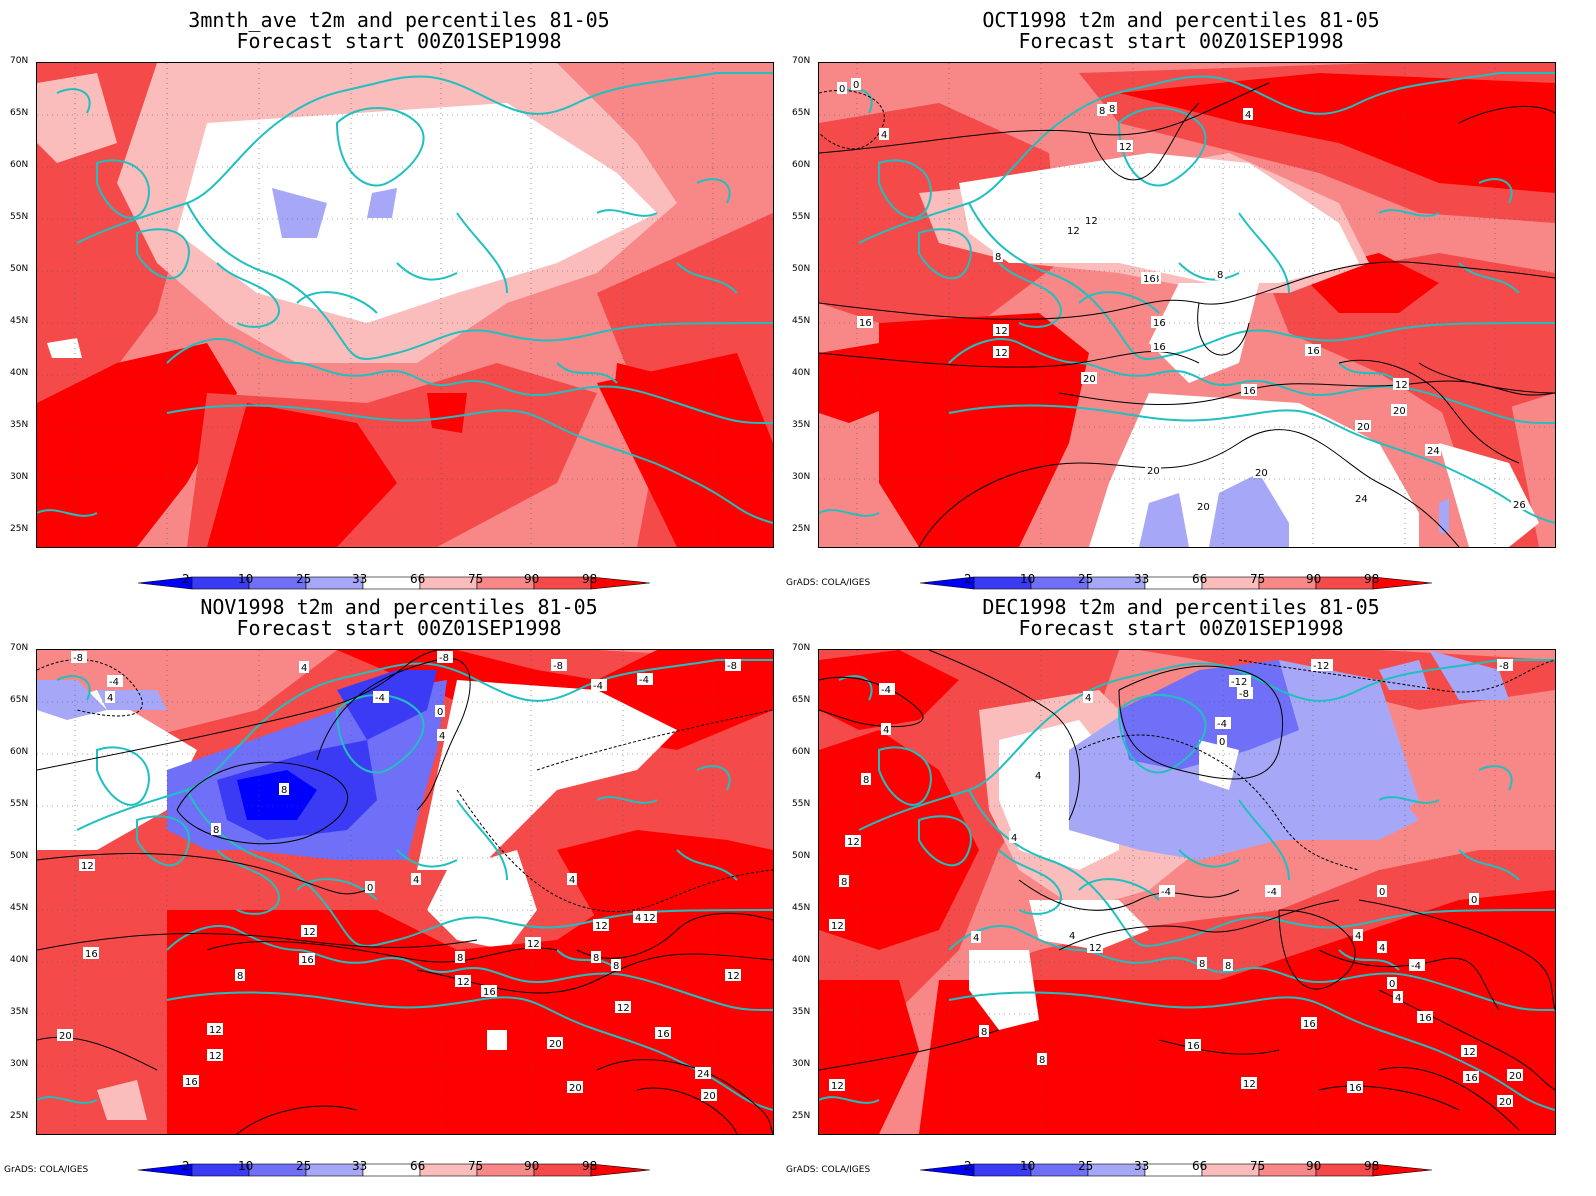  What do you see at coordinates (968, 1166) in the screenshot?
I see `colorbar-label: 2` at bounding box center [968, 1166].